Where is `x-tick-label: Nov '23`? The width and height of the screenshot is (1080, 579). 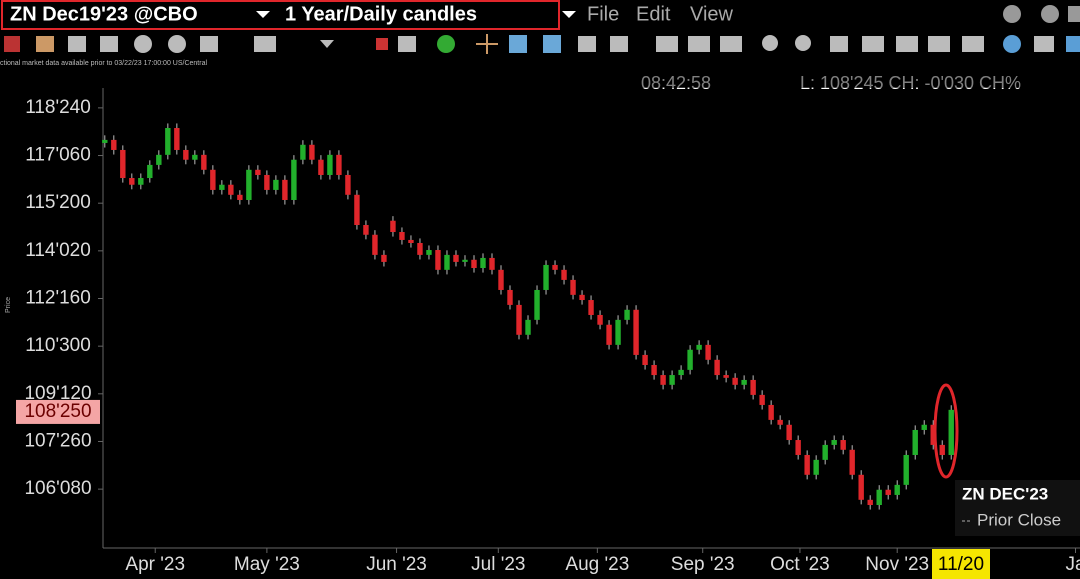
x-tick-label: Nov '23 is located at coordinates (897, 564).